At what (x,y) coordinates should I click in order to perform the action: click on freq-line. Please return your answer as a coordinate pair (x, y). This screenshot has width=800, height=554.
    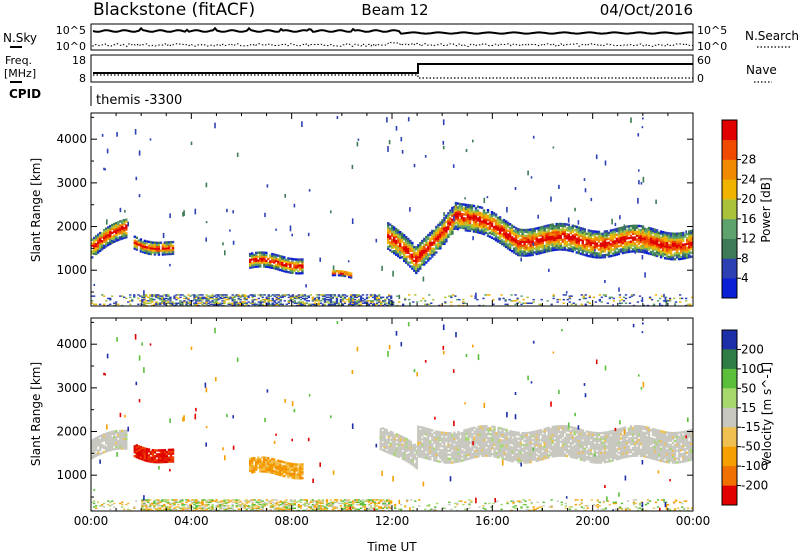
    Looking at the image, I should click on (393, 68).